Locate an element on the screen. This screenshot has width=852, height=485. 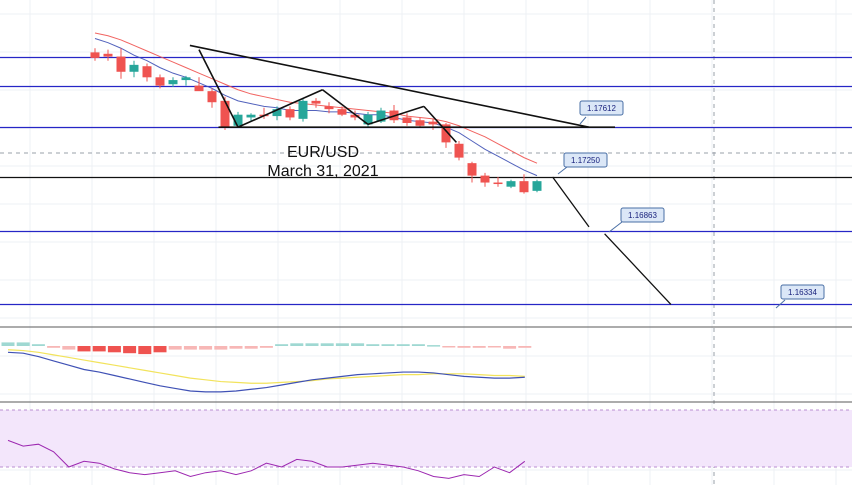
price-tag-1-label: 1.17612 is located at coordinates (601, 108).